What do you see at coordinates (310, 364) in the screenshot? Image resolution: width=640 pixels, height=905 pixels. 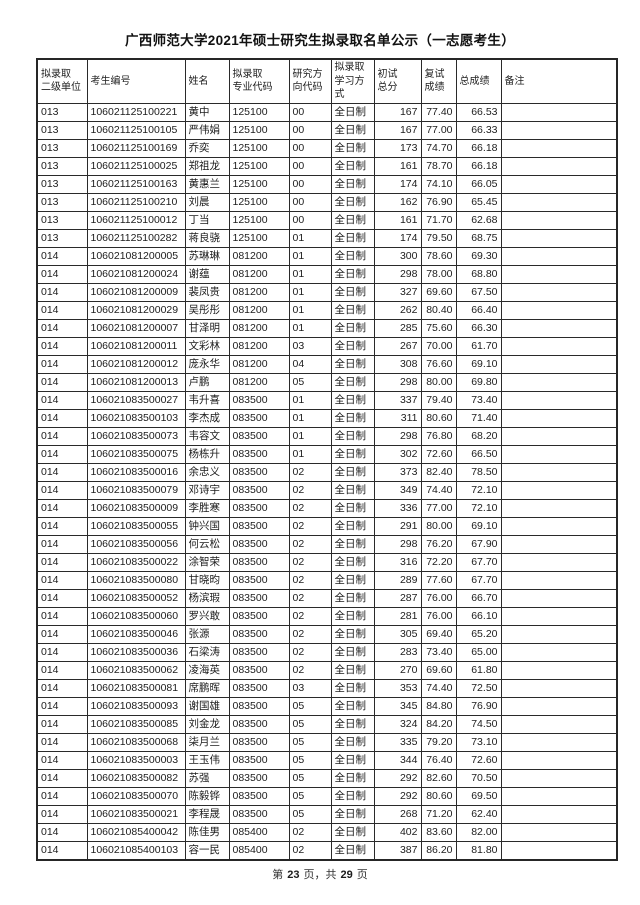 I see `direction-code-cell: 04` at bounding box center [310, 364].